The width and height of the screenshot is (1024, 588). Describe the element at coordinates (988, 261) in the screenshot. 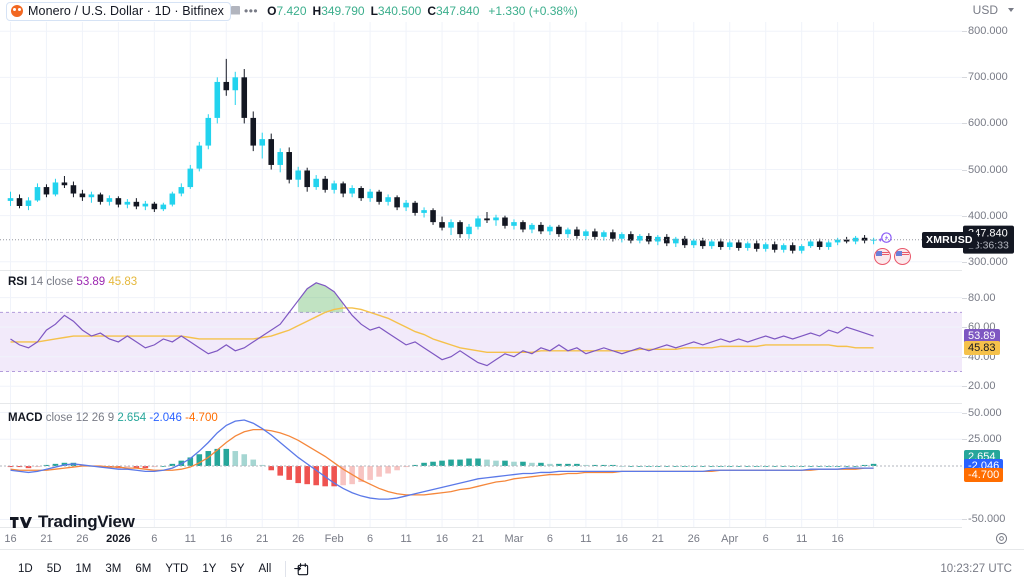

I see `price-axis-label: 300.000` at that location.